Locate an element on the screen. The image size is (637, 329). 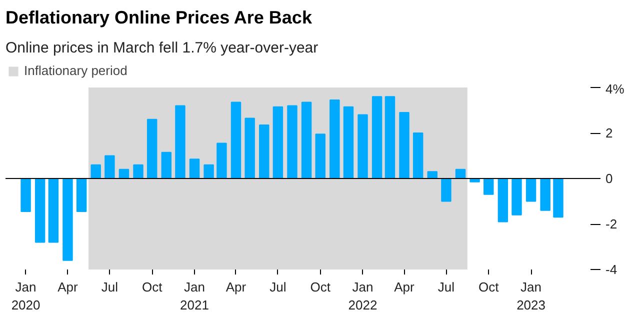
y-tick-label: 4% is located at coordinates (615, 89).